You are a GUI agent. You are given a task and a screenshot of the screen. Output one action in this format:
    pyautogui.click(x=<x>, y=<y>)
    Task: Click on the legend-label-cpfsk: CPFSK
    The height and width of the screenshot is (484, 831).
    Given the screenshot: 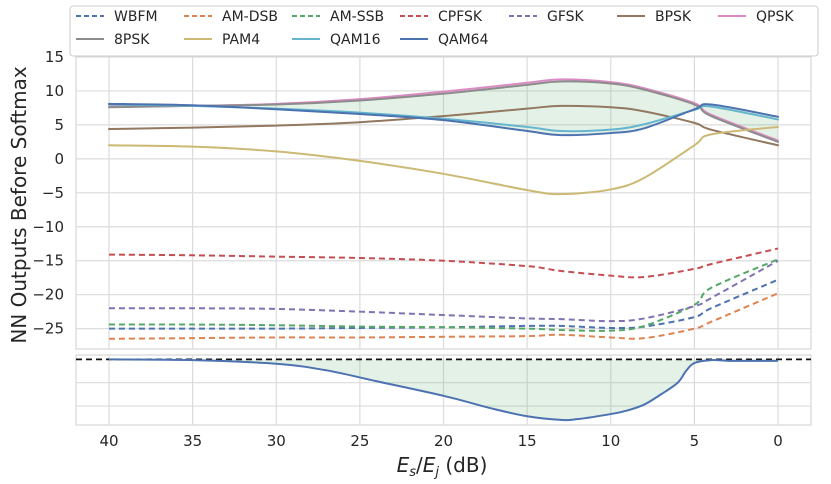 What is the action you would take?
    pyautogui.click(x=460, y=17)
    